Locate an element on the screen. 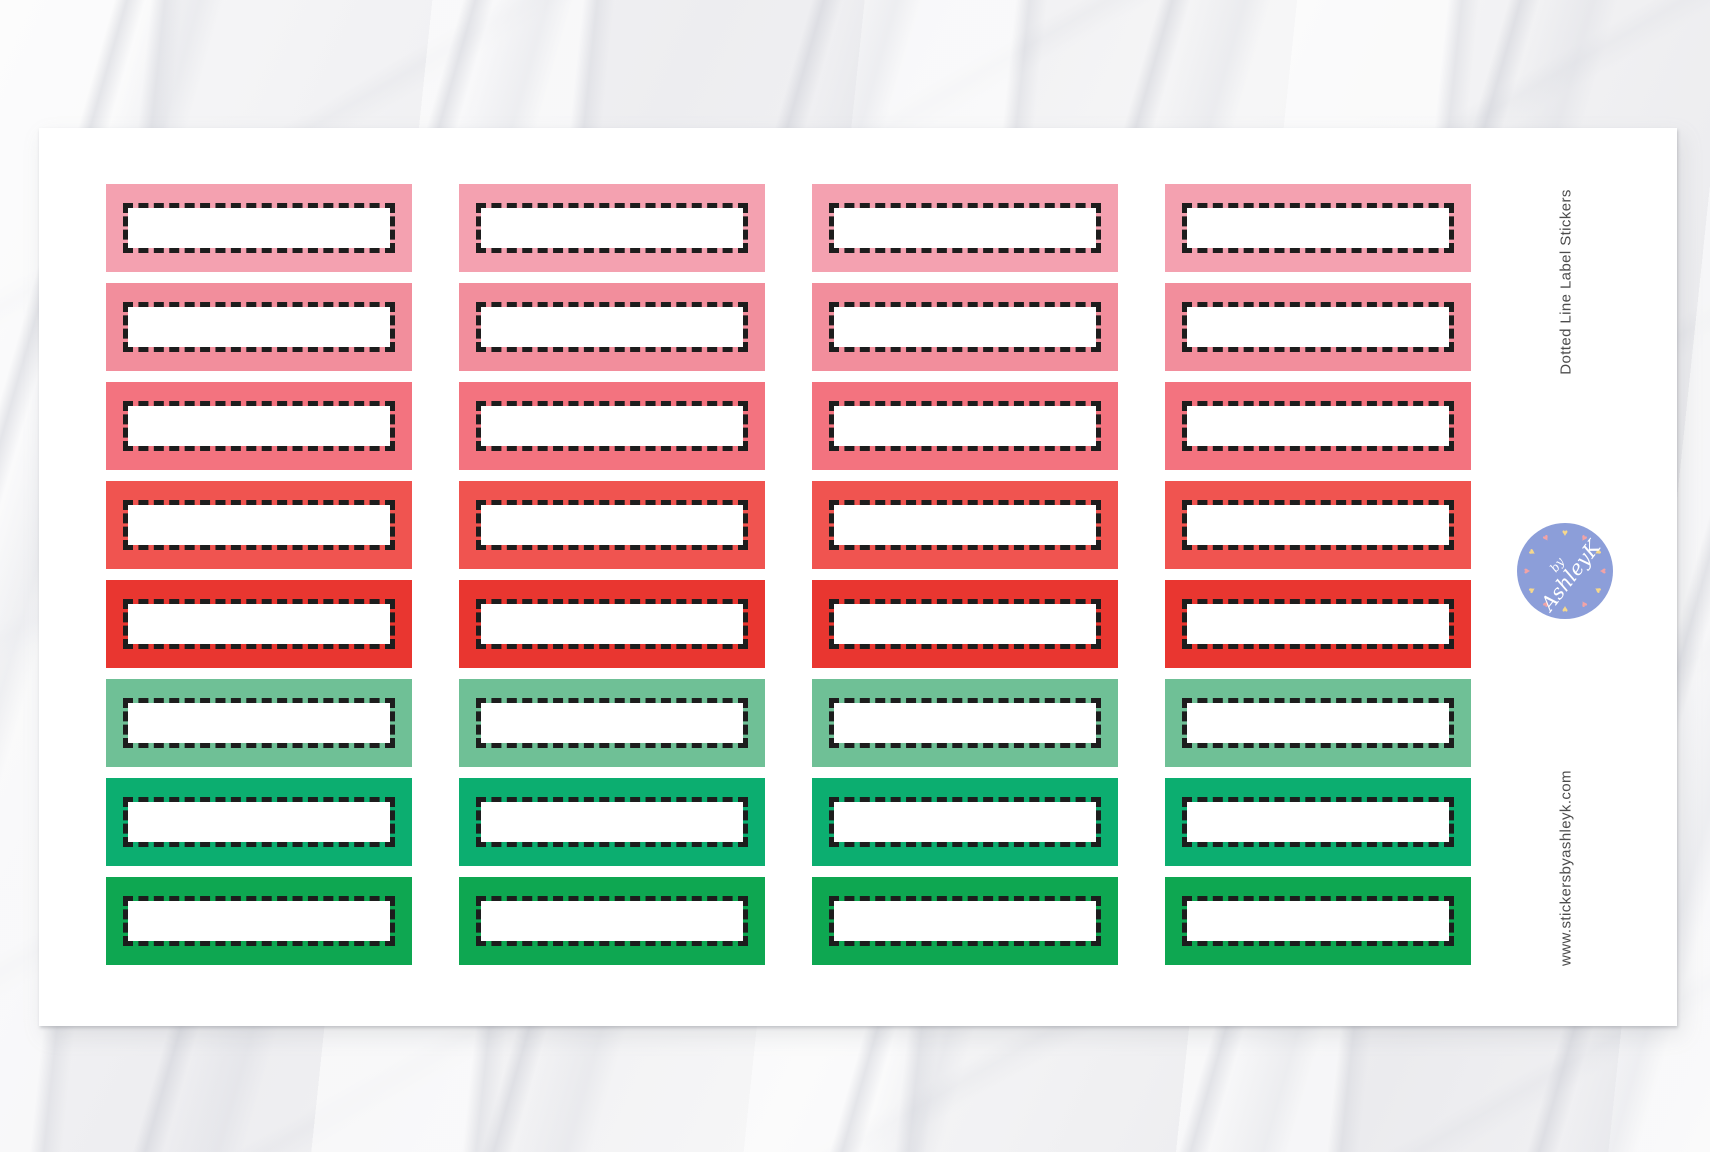  brand-logo: ♥ ♥ ♥ ♥ ♥ ♥ ♥ ♥ ♥ ♥ ♥ ♥ by AshleyK is located at coordinates (1565, 571).